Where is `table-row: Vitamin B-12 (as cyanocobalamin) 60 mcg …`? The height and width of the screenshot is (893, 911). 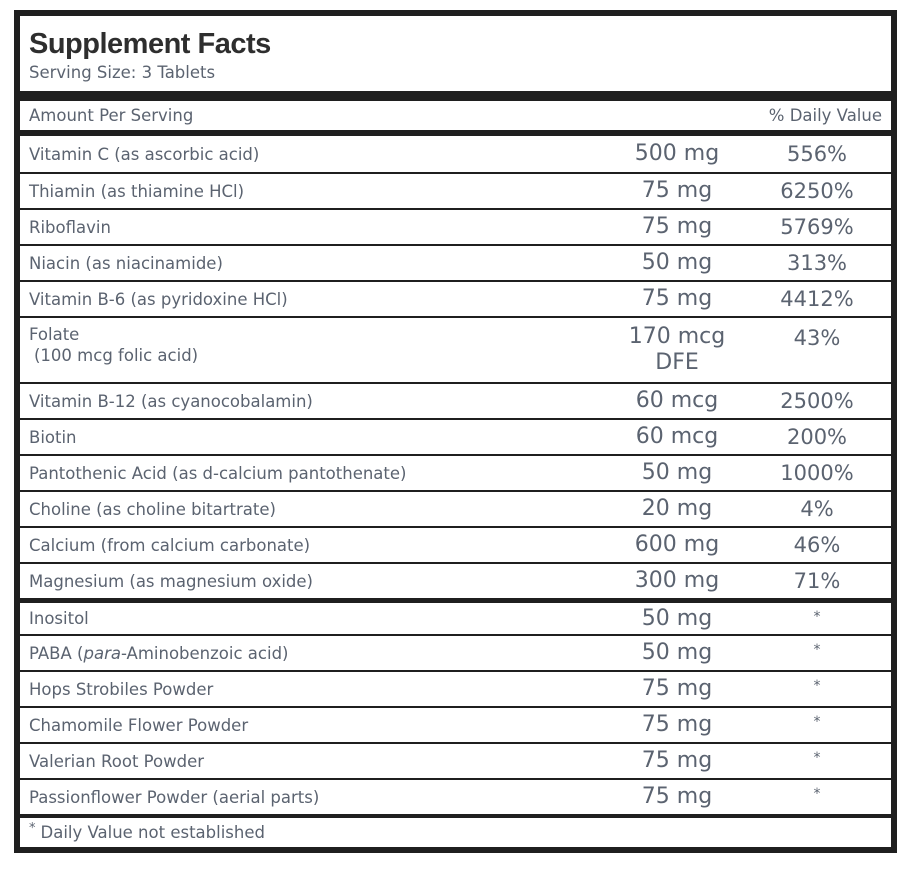
table-row: Vitamin B-12 (as cyanocobalamin) 60 mcg … is located at coordinates (455, 400).